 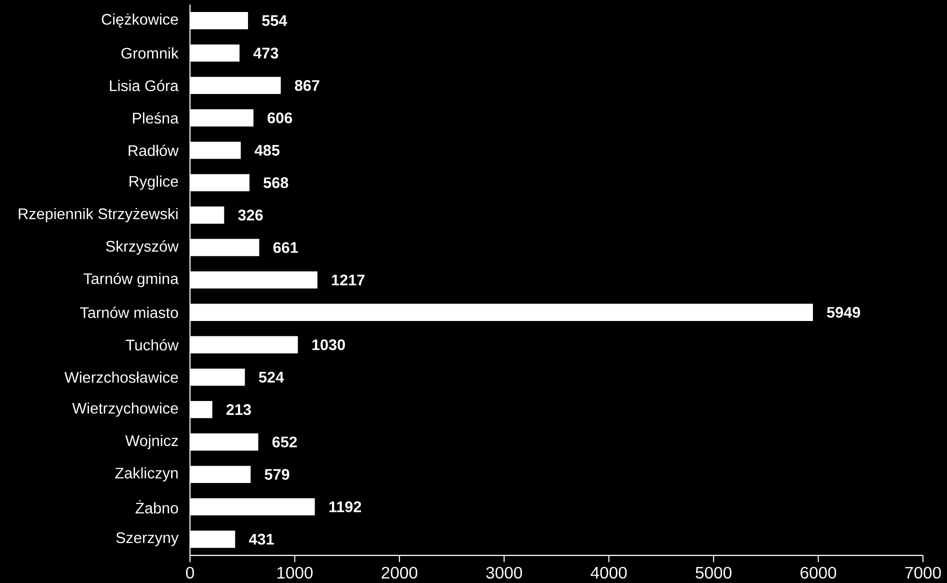 I want to click on x-tick-label: 0, so click(x=190, y=572).